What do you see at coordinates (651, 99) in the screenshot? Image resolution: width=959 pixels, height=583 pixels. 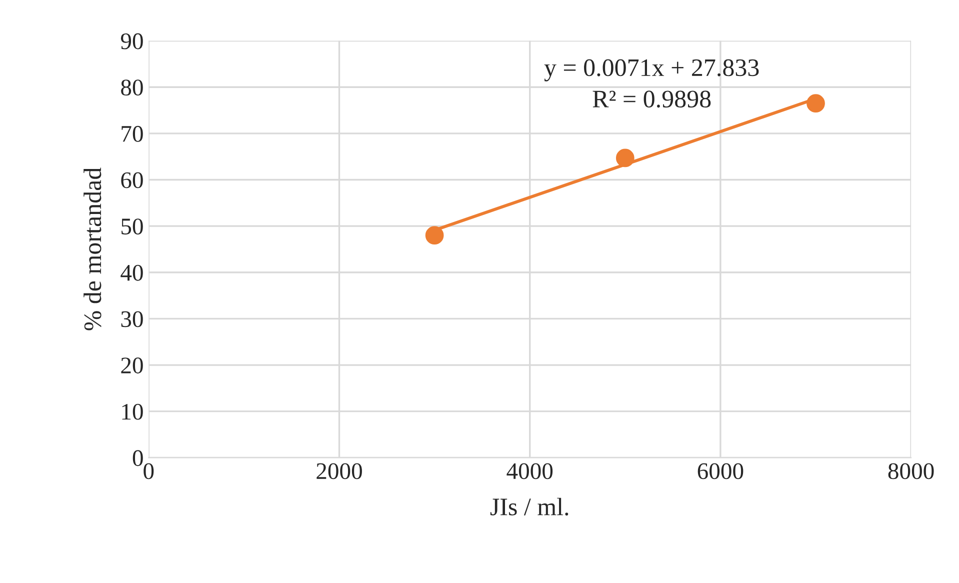 I see `annotation: R² = 0.9898` at bounding box center [651, 99].